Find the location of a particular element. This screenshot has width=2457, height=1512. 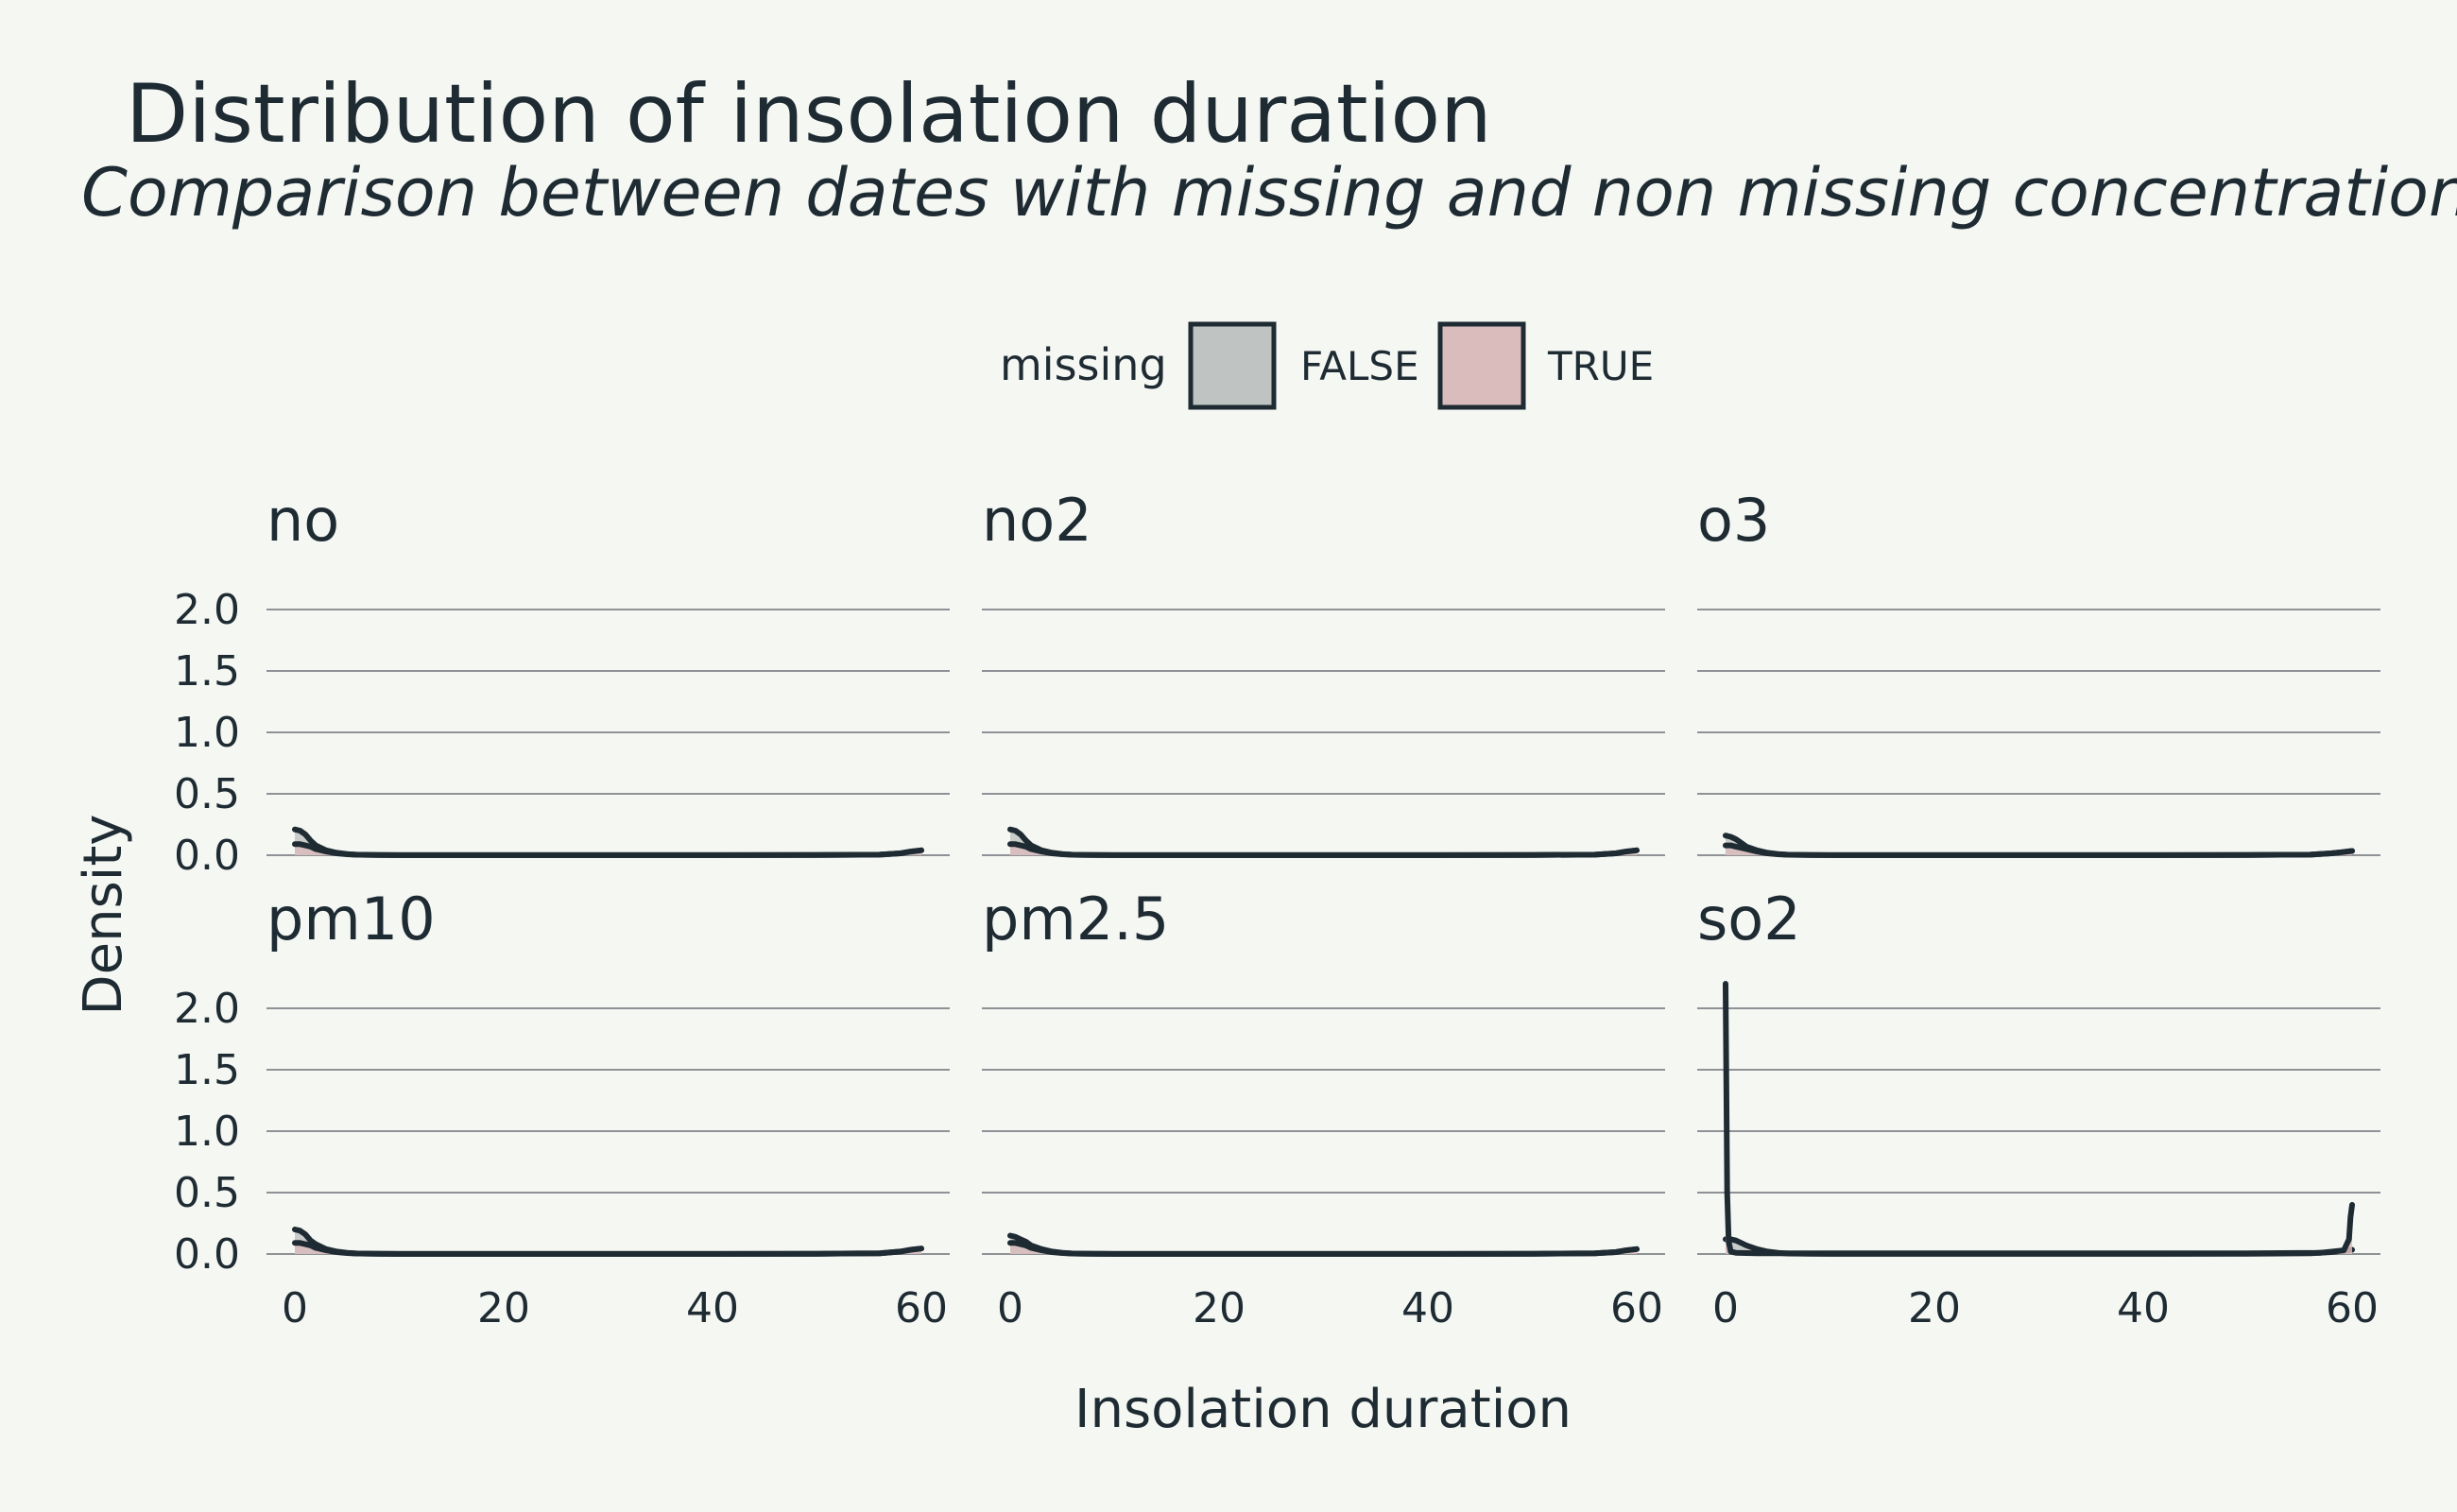

legend-label-false: FALSE is located at coordinates (1359, 366).